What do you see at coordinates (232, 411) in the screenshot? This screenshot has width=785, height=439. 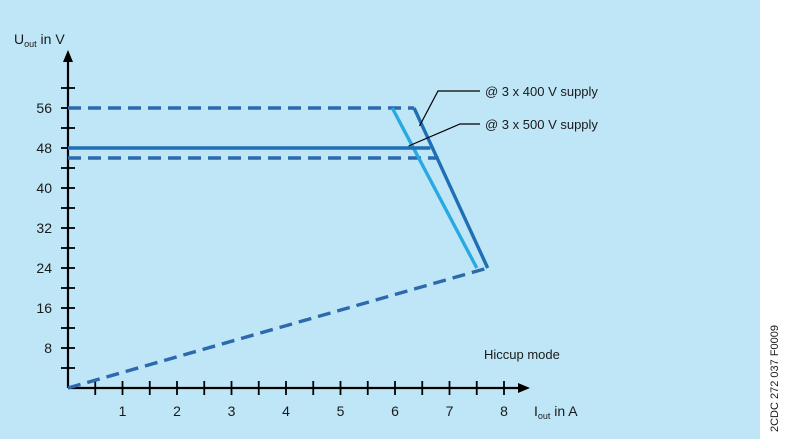 I see `x-tick-label: 3` at bounding box center [232, 411].